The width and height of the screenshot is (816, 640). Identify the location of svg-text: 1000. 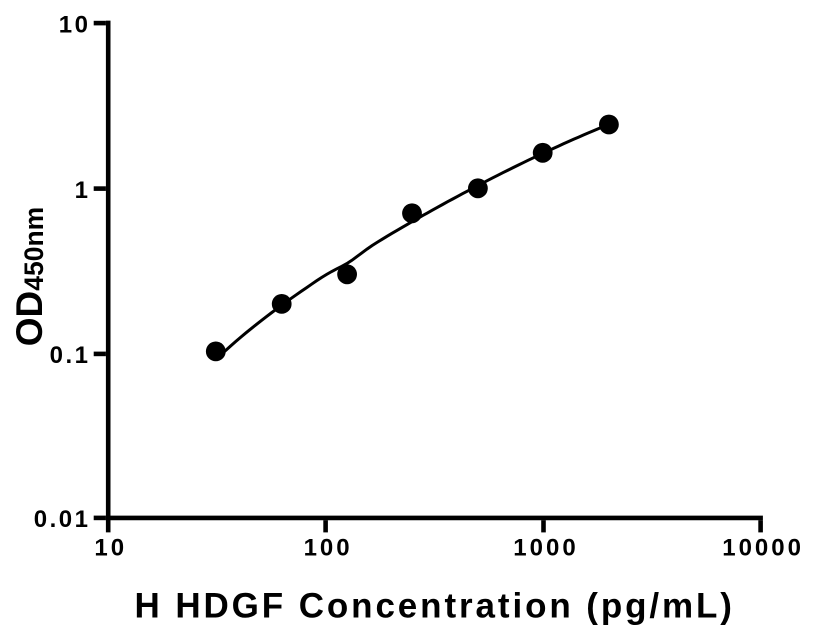
(545, 548).